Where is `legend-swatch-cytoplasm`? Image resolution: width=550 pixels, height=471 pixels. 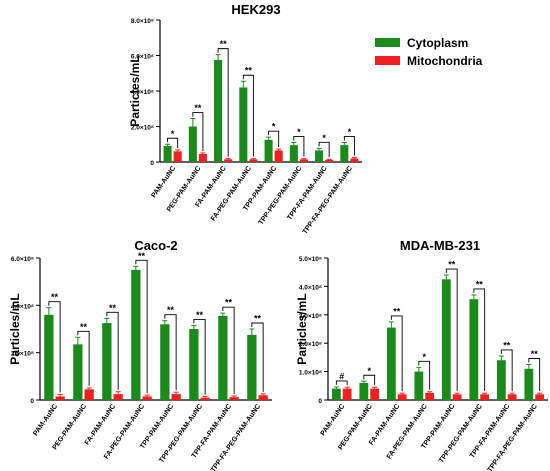 legend-swatch-cytoplasm is located at coordinates (387, 42).